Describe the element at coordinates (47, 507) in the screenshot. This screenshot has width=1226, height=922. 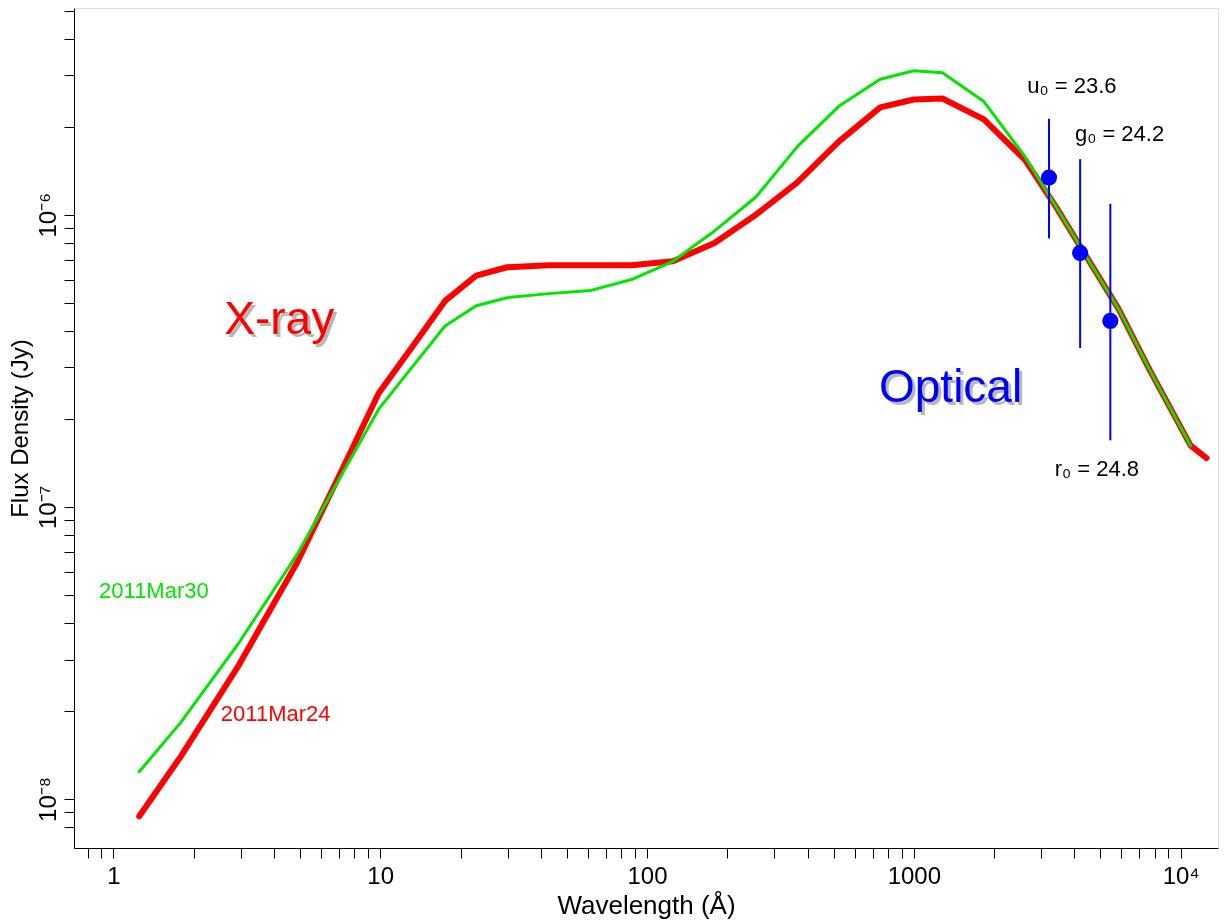
I see `y-tick-label: 10⁻⁷` at that location.